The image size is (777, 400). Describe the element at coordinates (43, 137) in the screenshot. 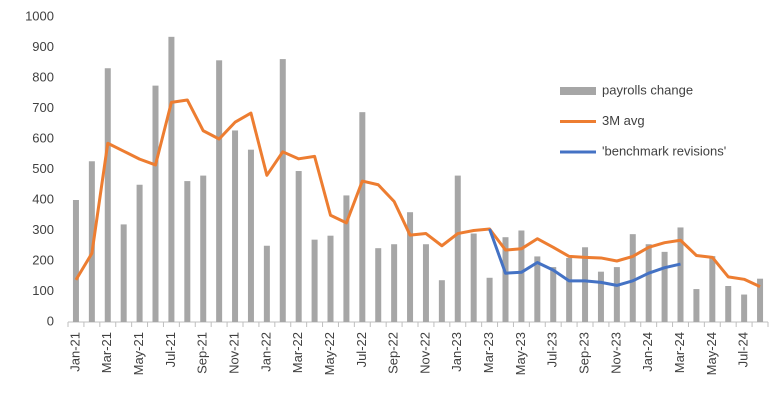

I see `y-tick-label: 600` at that location.